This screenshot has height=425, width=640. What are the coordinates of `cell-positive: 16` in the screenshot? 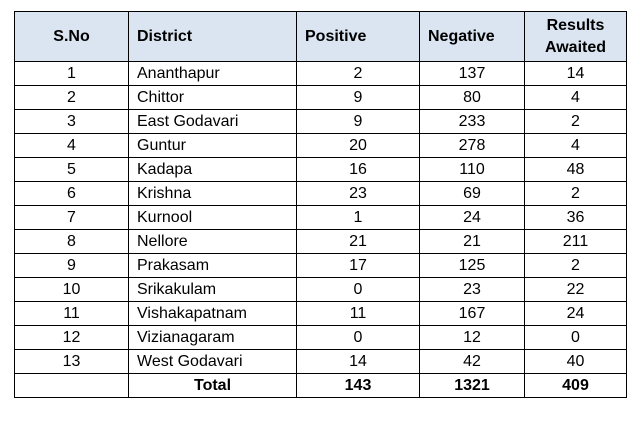 It's located at (358, 169).